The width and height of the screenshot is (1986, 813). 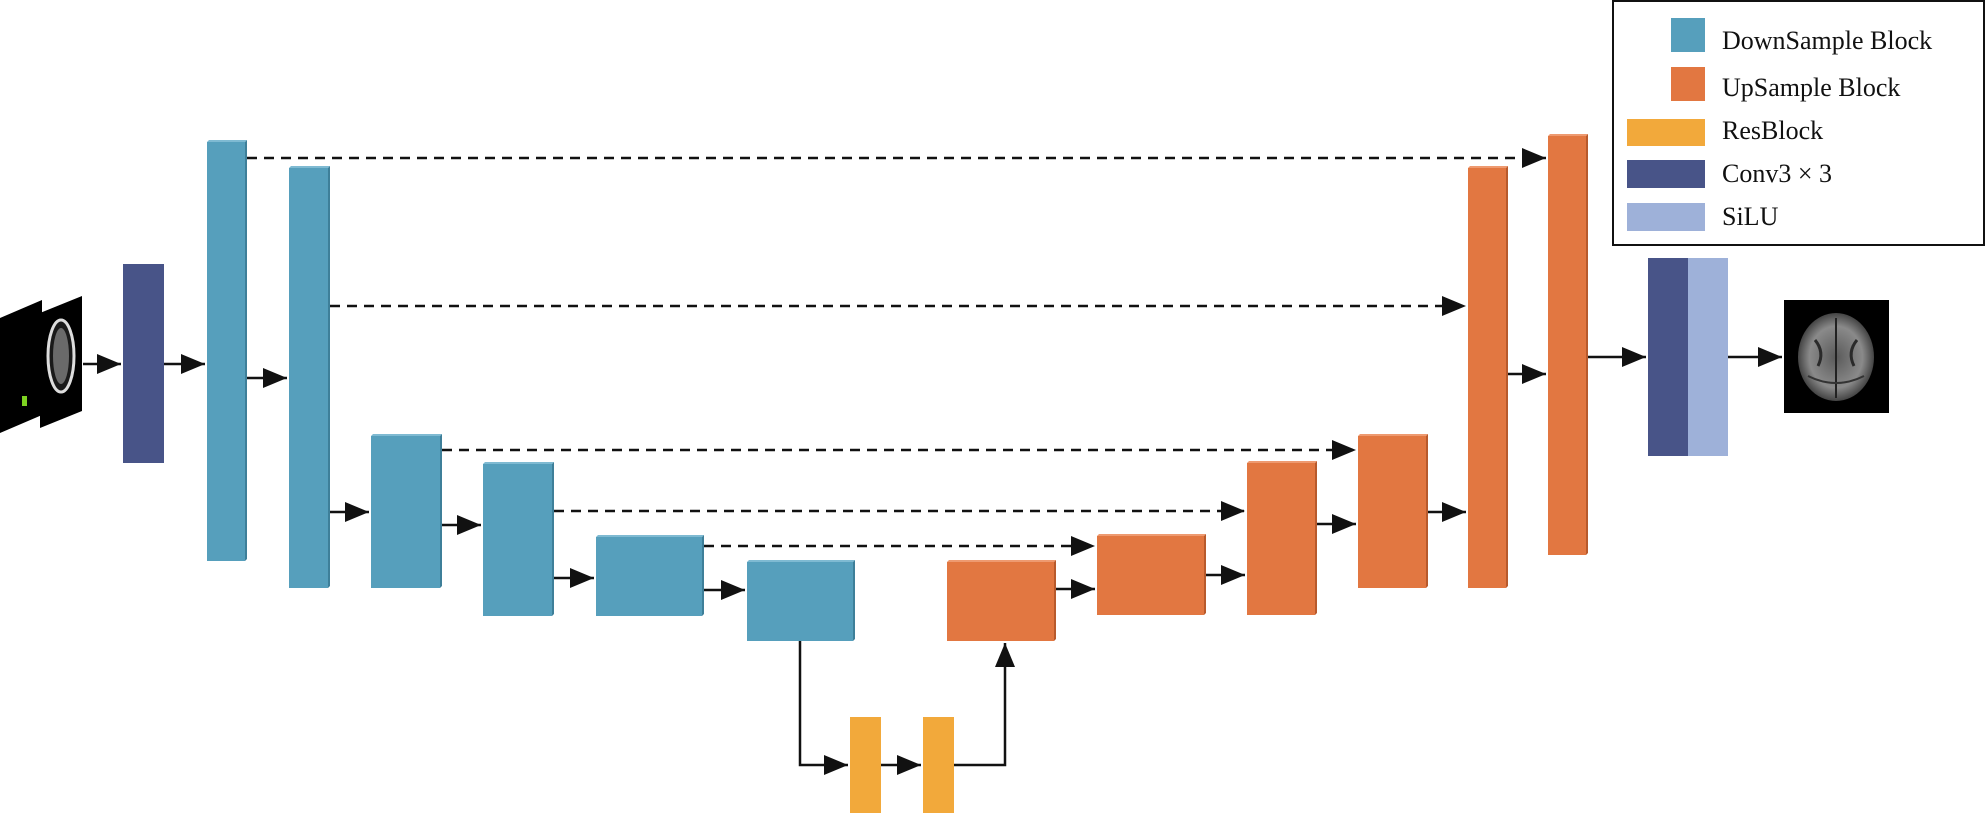 I want to click on legend-swatch-downsample, so click(x=1688, y=35).